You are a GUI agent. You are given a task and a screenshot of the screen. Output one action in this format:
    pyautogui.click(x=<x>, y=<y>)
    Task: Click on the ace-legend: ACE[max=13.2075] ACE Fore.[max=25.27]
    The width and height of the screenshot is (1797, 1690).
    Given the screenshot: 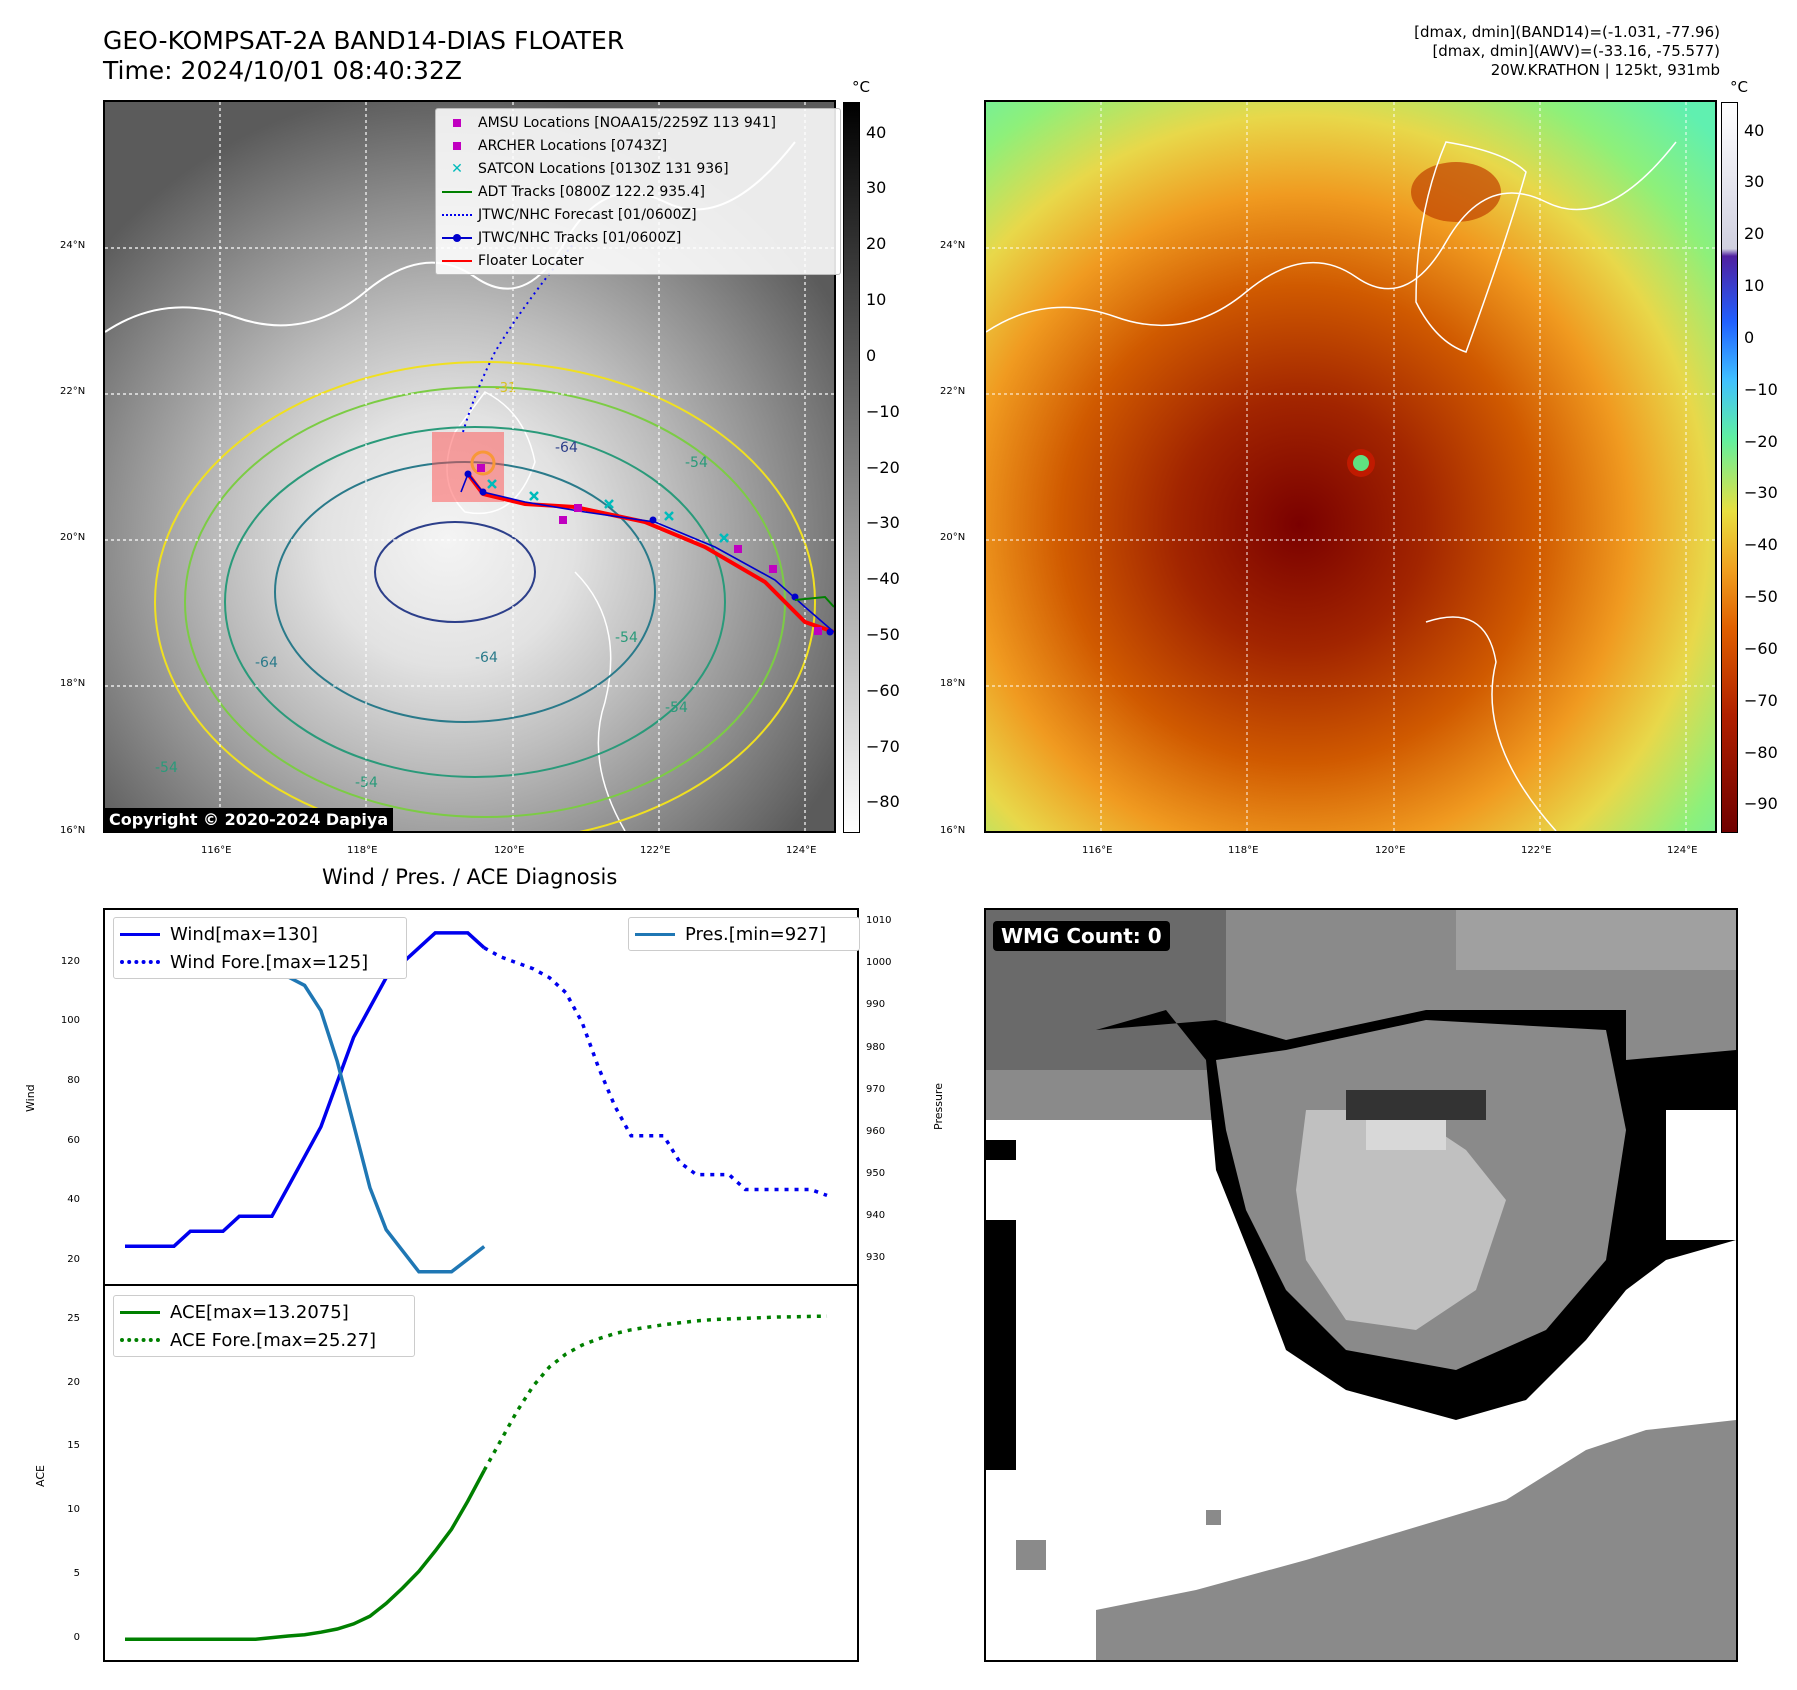 What is the action you would take?
    pyautogui.click(x=264, y=1326)
    